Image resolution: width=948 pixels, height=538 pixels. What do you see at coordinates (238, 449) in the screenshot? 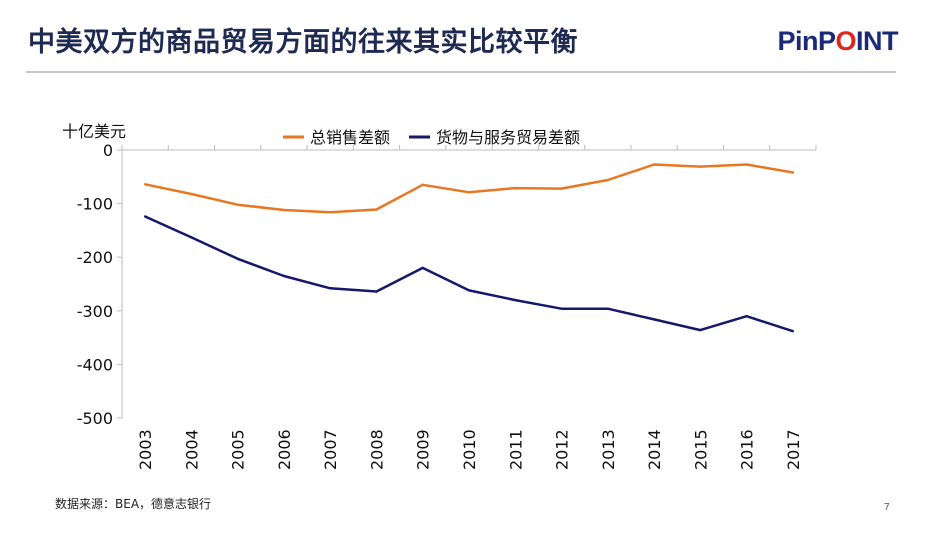
I see `x-tick-label: 2005` at bounding box center [238, 449].